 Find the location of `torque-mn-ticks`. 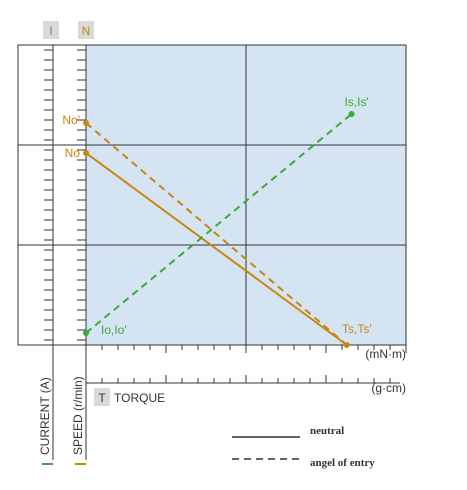

torque-mn-ticks is located at coordinates (246, 349).